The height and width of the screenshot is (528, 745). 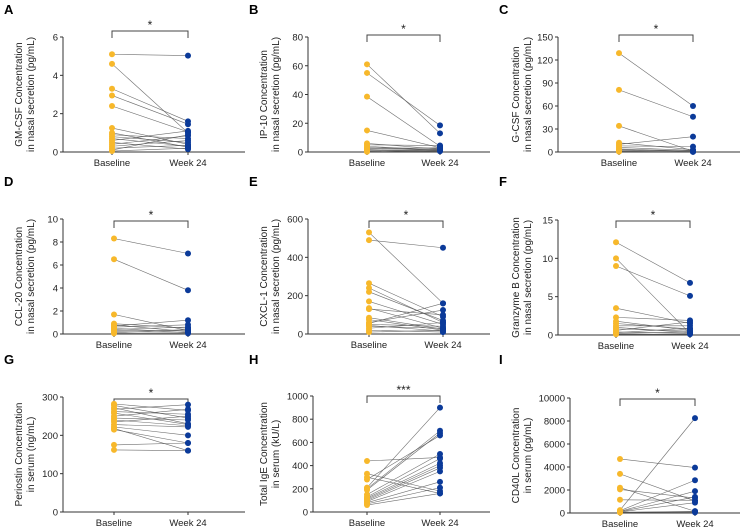 I want to click on y-tick-label: 600, so click(x=300, y=443).